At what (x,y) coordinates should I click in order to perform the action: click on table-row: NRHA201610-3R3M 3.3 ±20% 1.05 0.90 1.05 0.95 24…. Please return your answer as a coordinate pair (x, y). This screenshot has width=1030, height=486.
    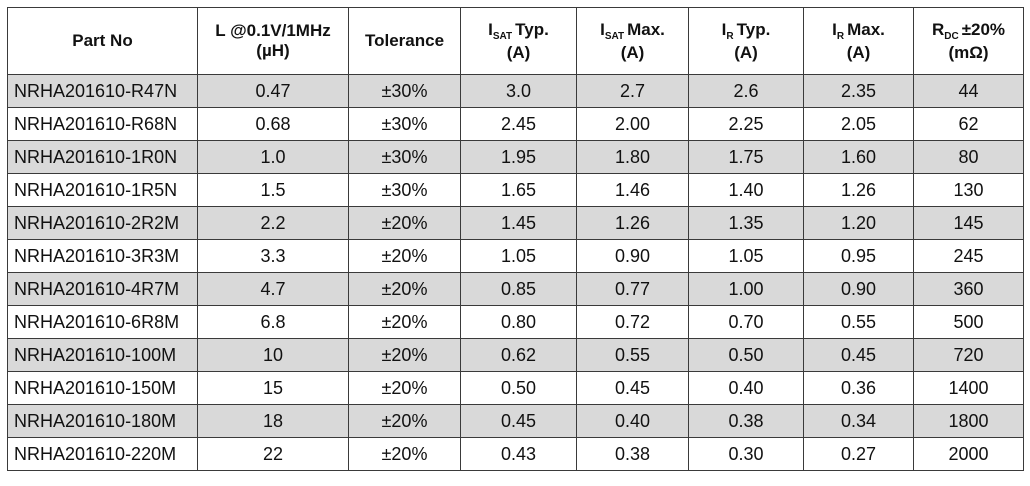
    Looking at the image, I should click on (515, 256).